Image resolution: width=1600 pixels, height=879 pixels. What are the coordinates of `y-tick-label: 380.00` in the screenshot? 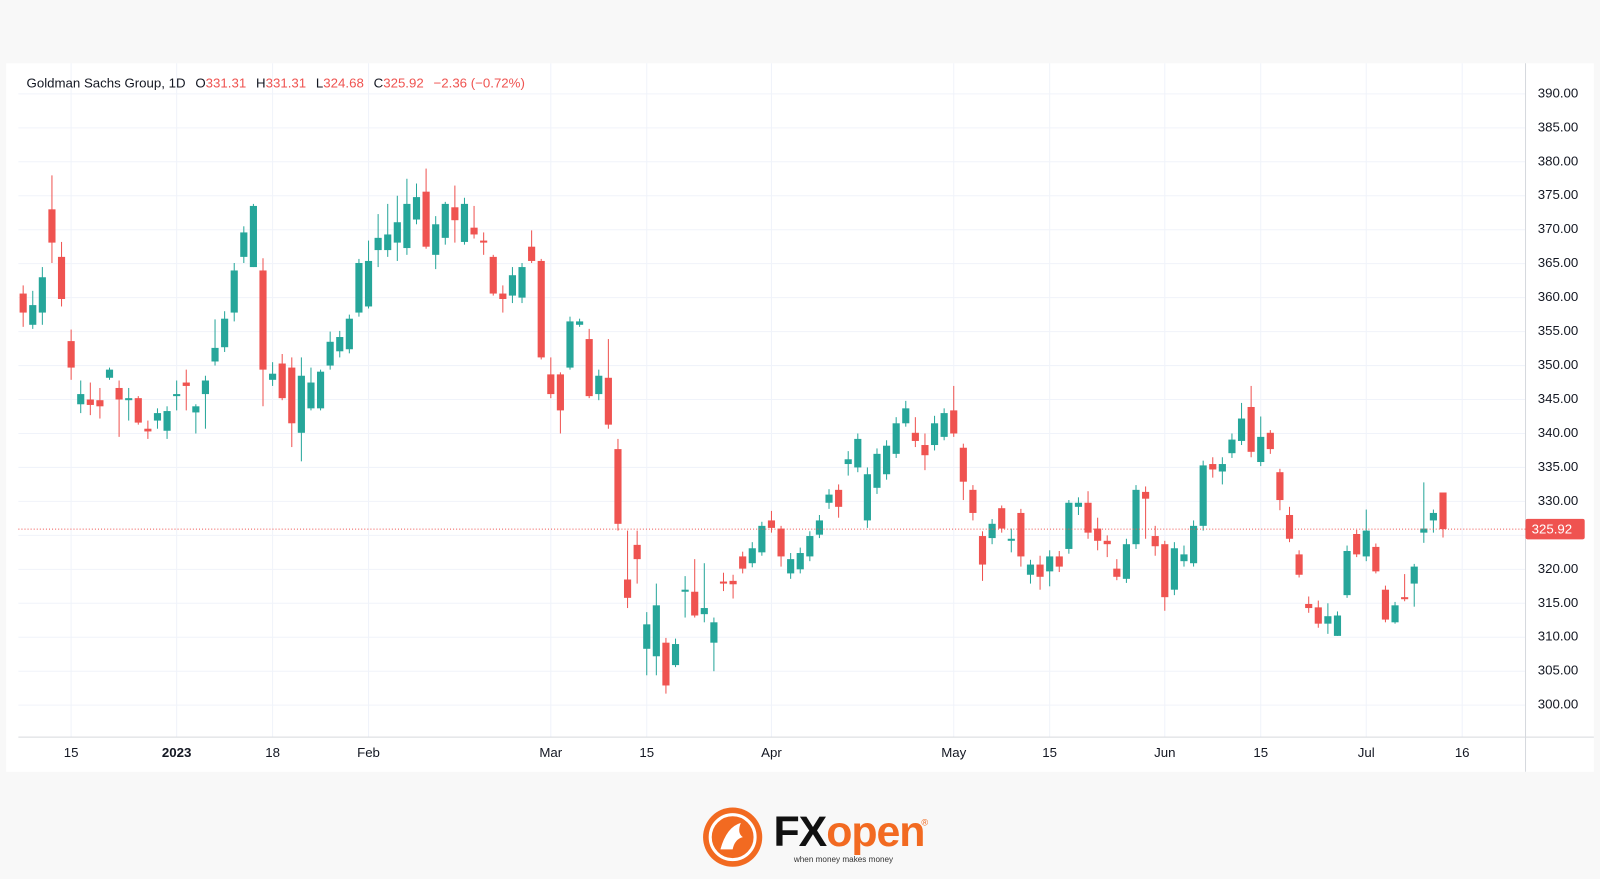 It's located at (1558, 160).